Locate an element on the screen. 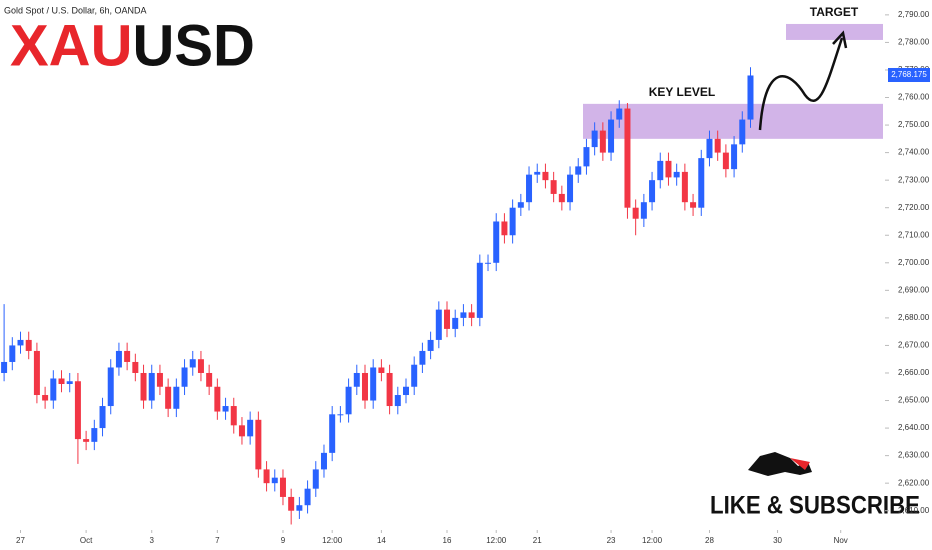 The width and height of the screenshot is (932, 550). last-price-label: 2,768.175 is located at coordinates (909, 74).